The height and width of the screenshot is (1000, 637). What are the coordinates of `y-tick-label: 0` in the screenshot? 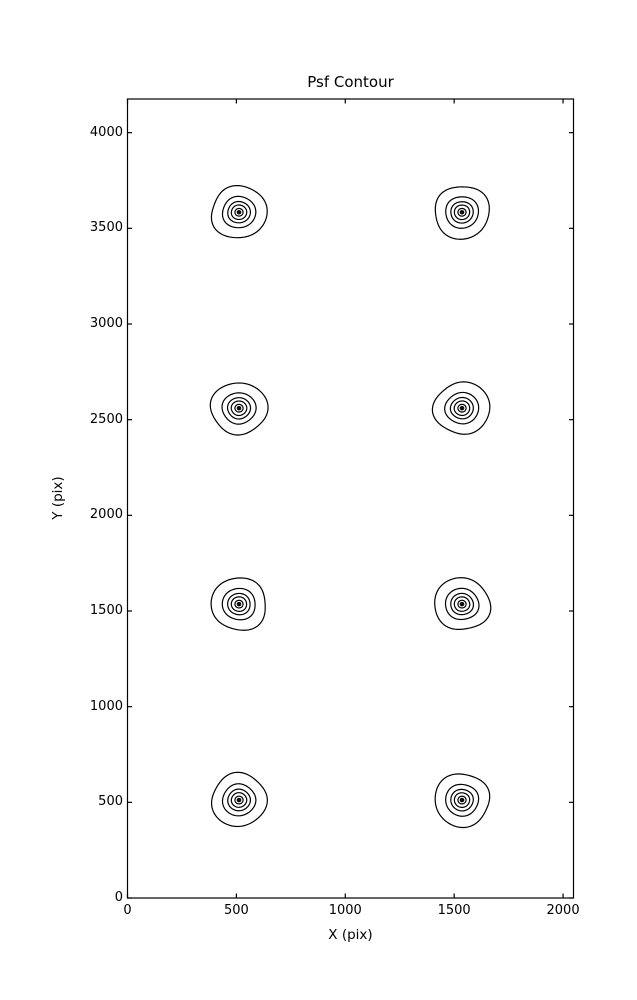 It's located at (118, 897).